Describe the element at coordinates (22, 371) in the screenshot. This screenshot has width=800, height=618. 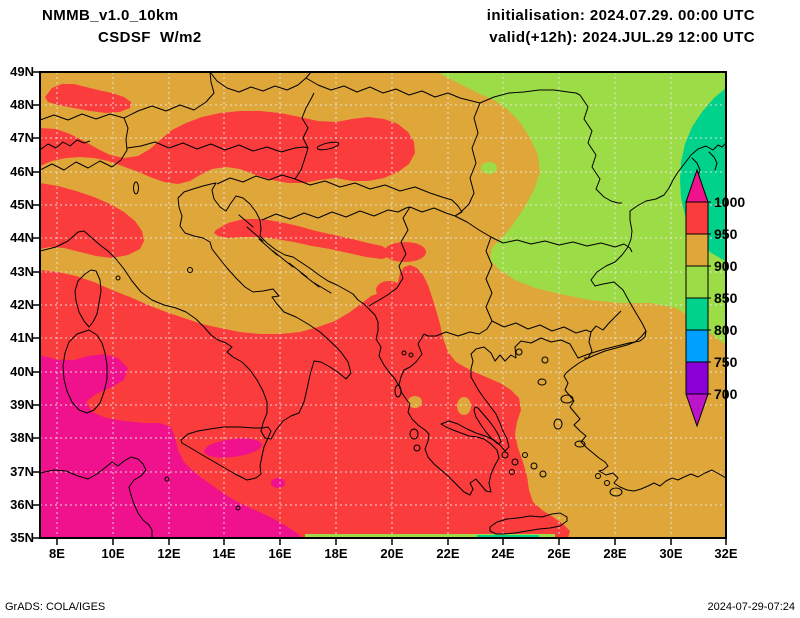
I see `lat-tick-label: 40N` at that location.